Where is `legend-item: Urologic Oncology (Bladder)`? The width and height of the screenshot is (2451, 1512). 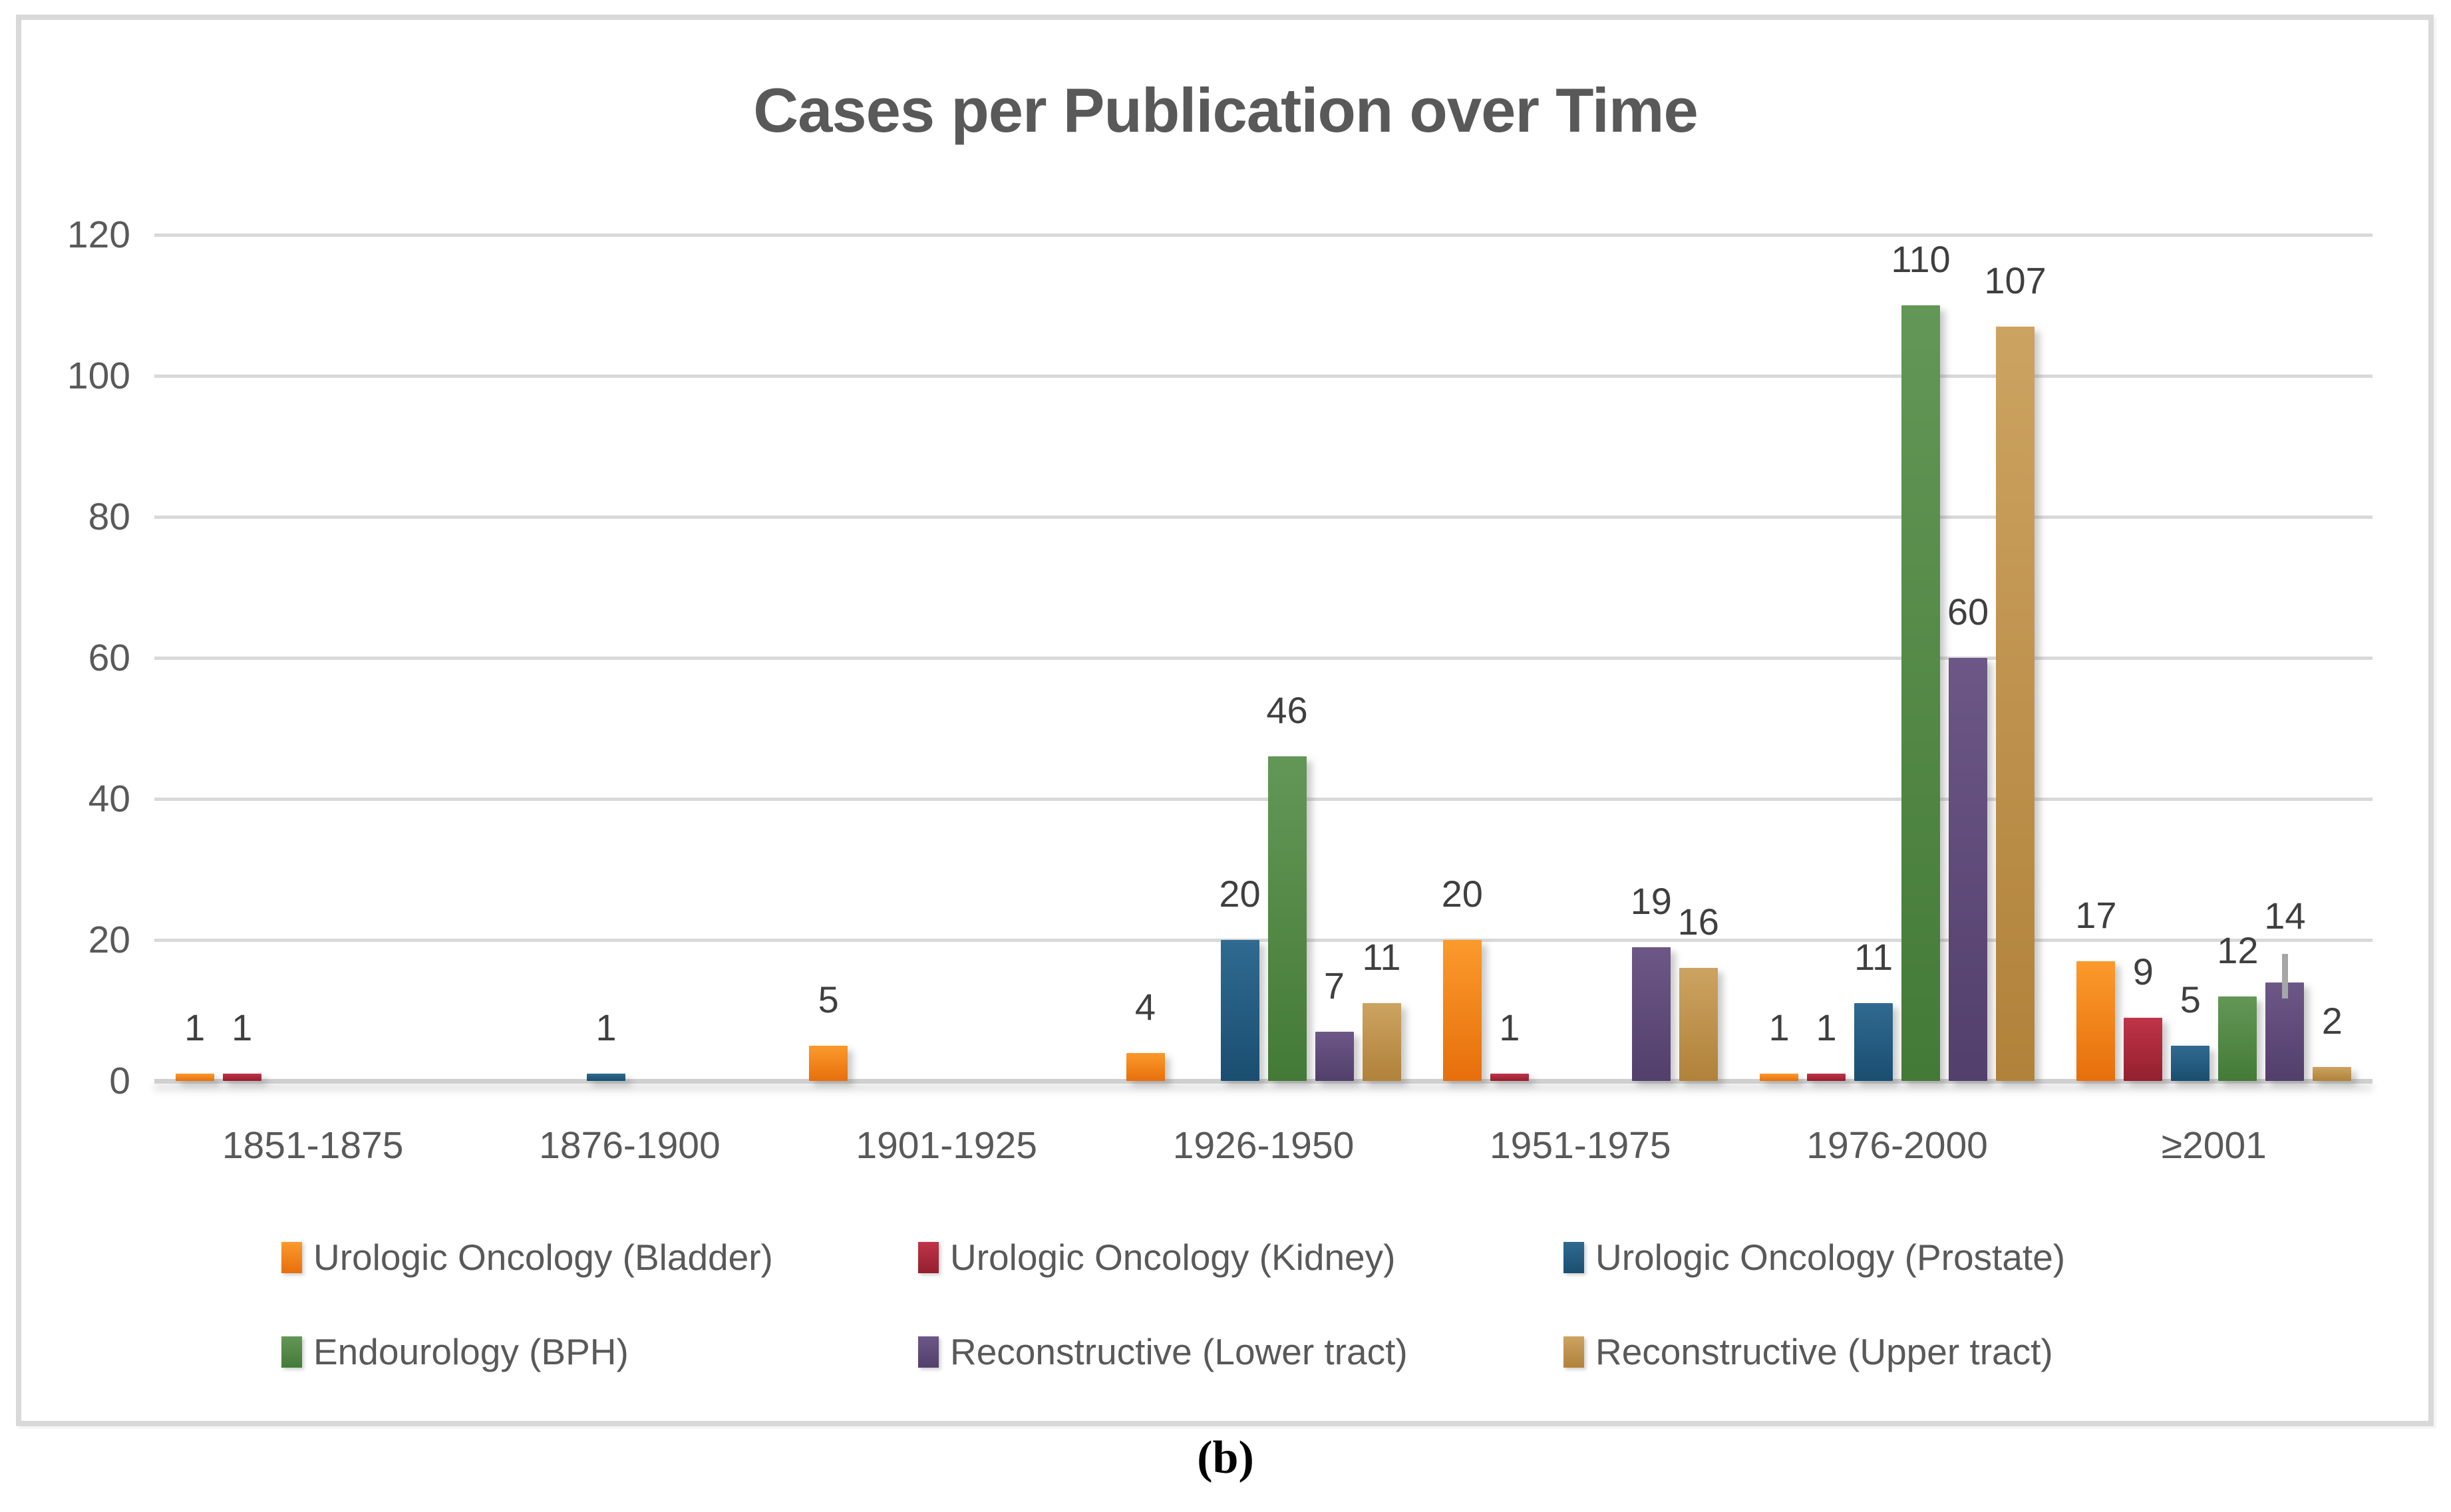 legend-item: Urologic Oncology (Bladder) is located at coordinates (527, 1257).